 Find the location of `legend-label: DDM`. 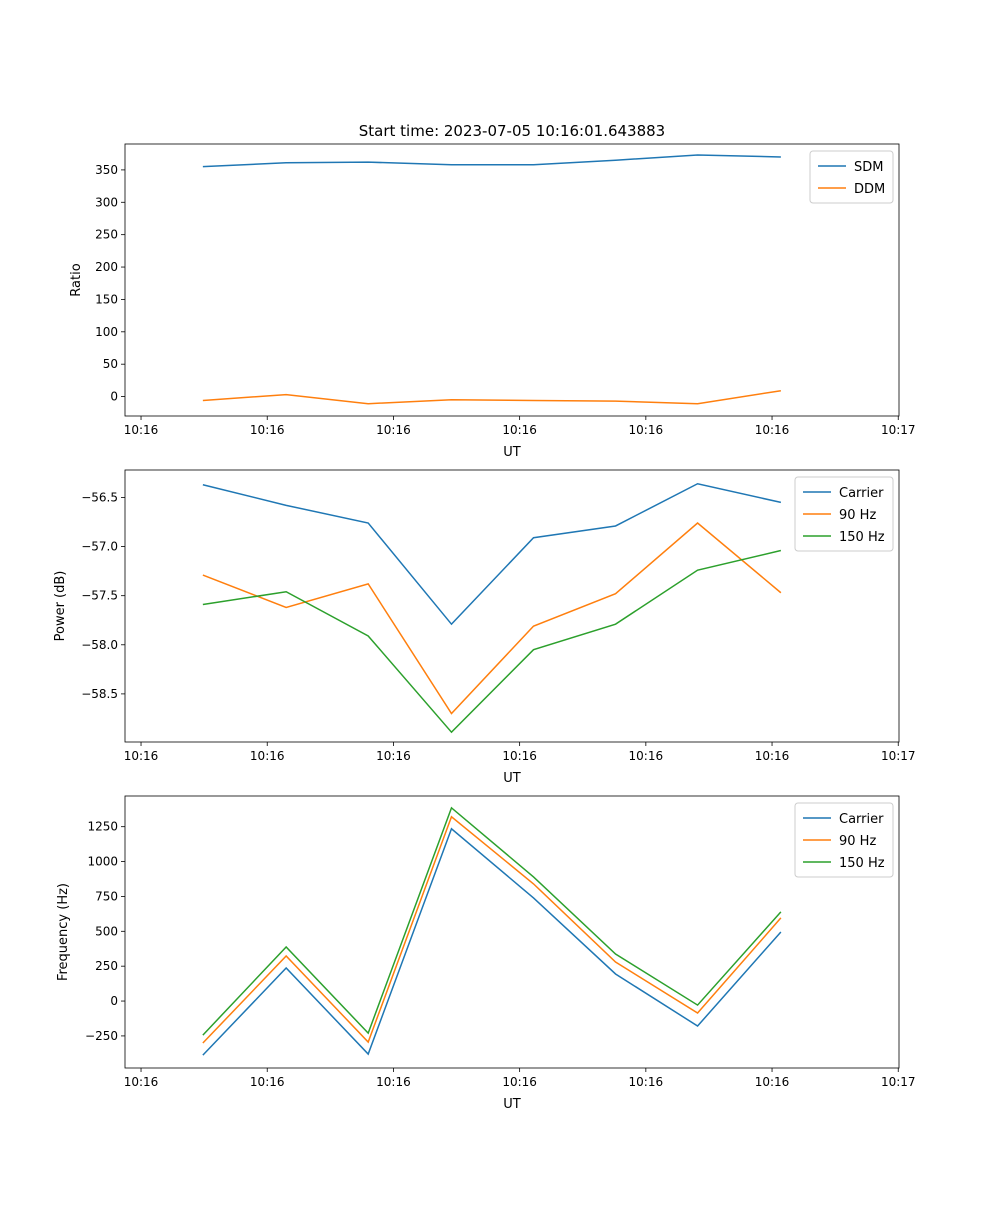

legend-label: DDM is located at coordinates (869, 189).